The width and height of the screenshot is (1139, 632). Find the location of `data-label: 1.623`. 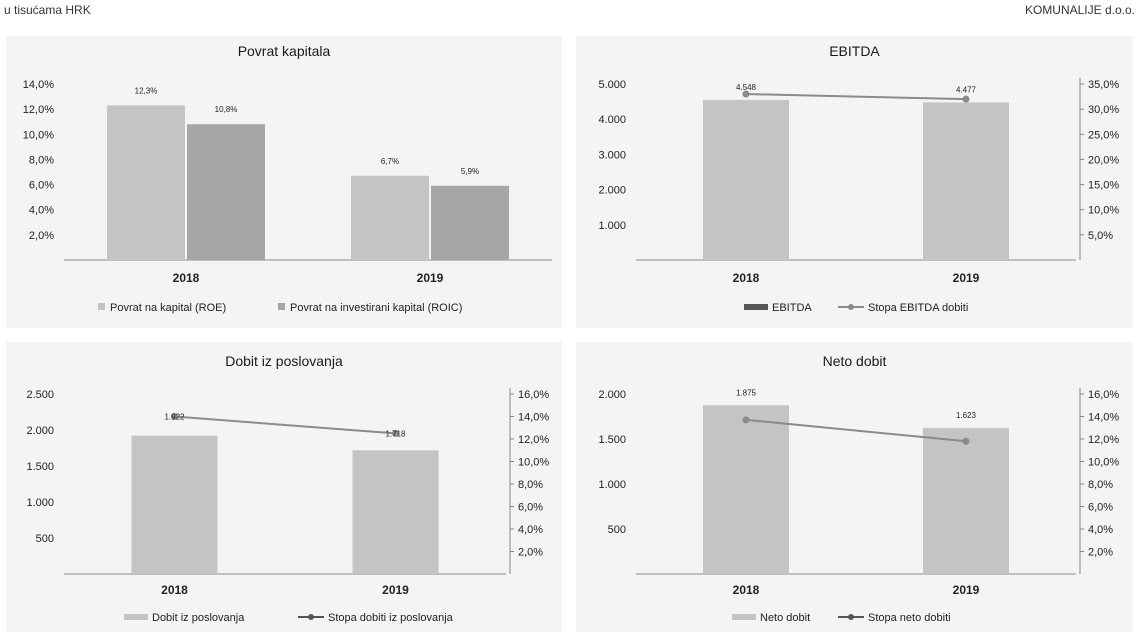

data-label: 1.623 is located at coordinates (966, 415).